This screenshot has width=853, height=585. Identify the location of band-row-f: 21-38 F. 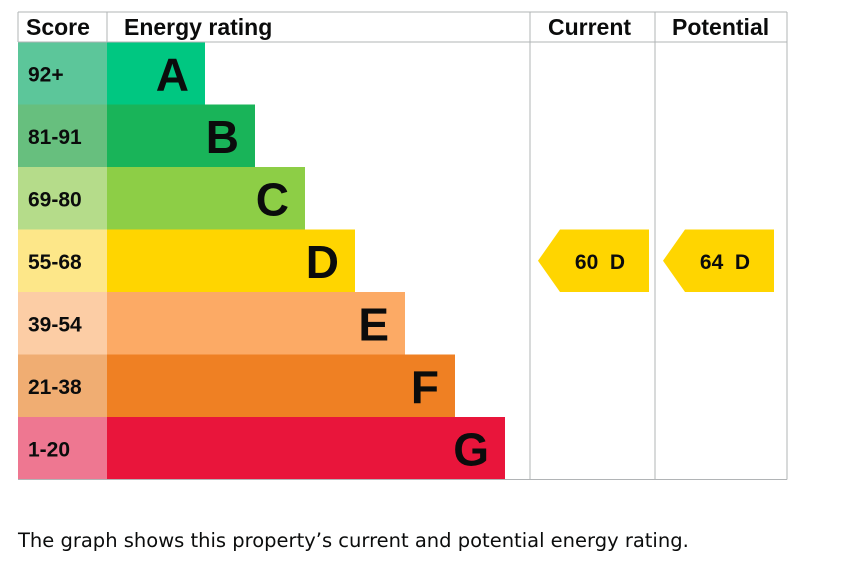
(236, 385).